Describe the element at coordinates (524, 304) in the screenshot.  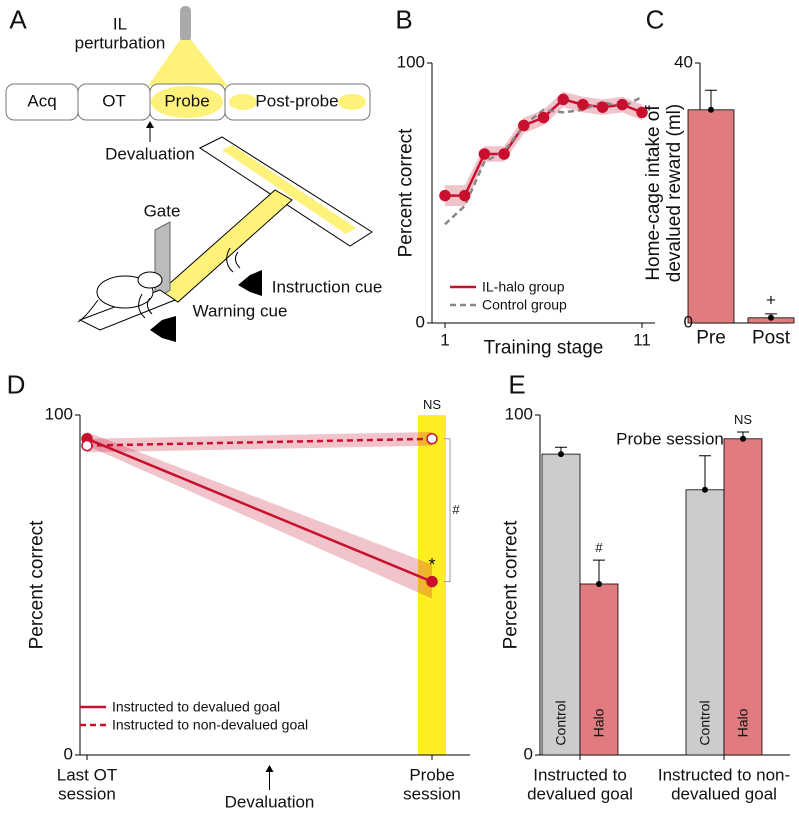
I see `legend-label: Control group` at that location.